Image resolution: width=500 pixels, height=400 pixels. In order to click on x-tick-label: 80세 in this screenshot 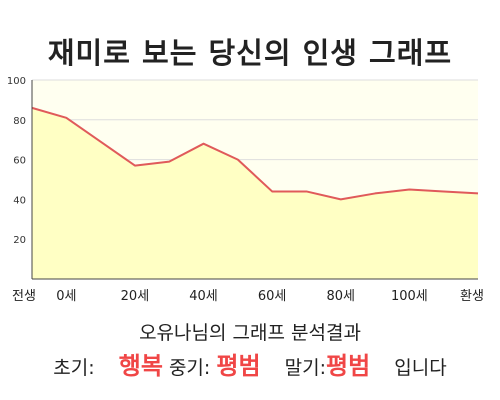, I will do `click(341, 296)`.